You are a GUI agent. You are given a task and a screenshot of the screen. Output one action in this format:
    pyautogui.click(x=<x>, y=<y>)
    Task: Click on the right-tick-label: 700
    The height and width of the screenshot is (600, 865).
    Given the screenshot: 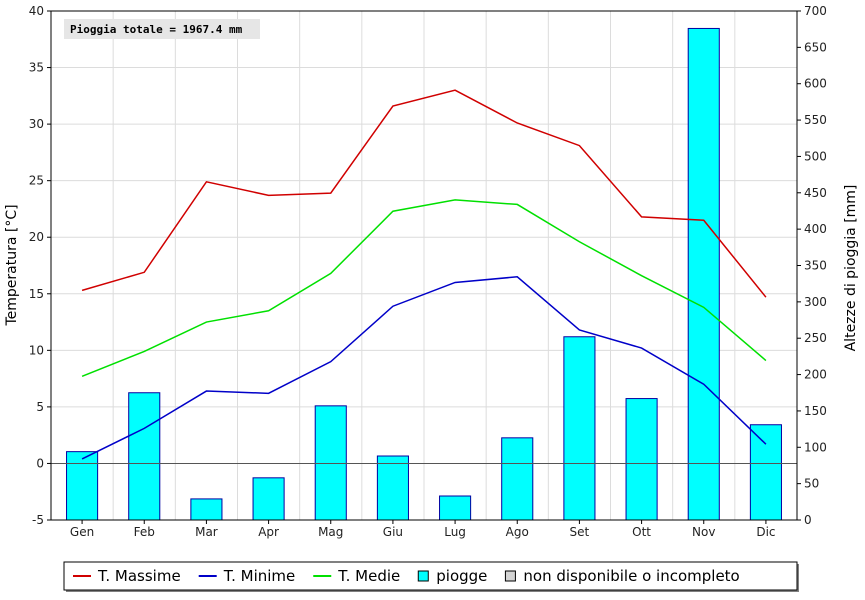 What is the action you would take?
    pyautogui.click(x=815, y=11)
    